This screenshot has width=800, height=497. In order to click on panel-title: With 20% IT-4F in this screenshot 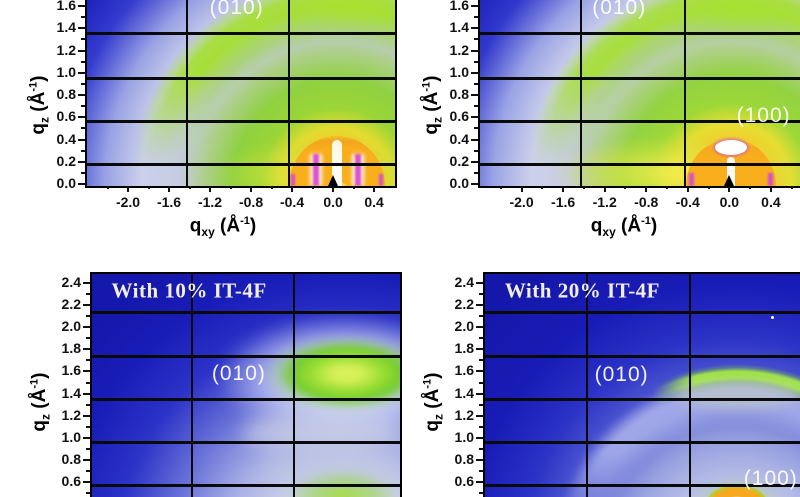, I will do `click(582, 290)`.